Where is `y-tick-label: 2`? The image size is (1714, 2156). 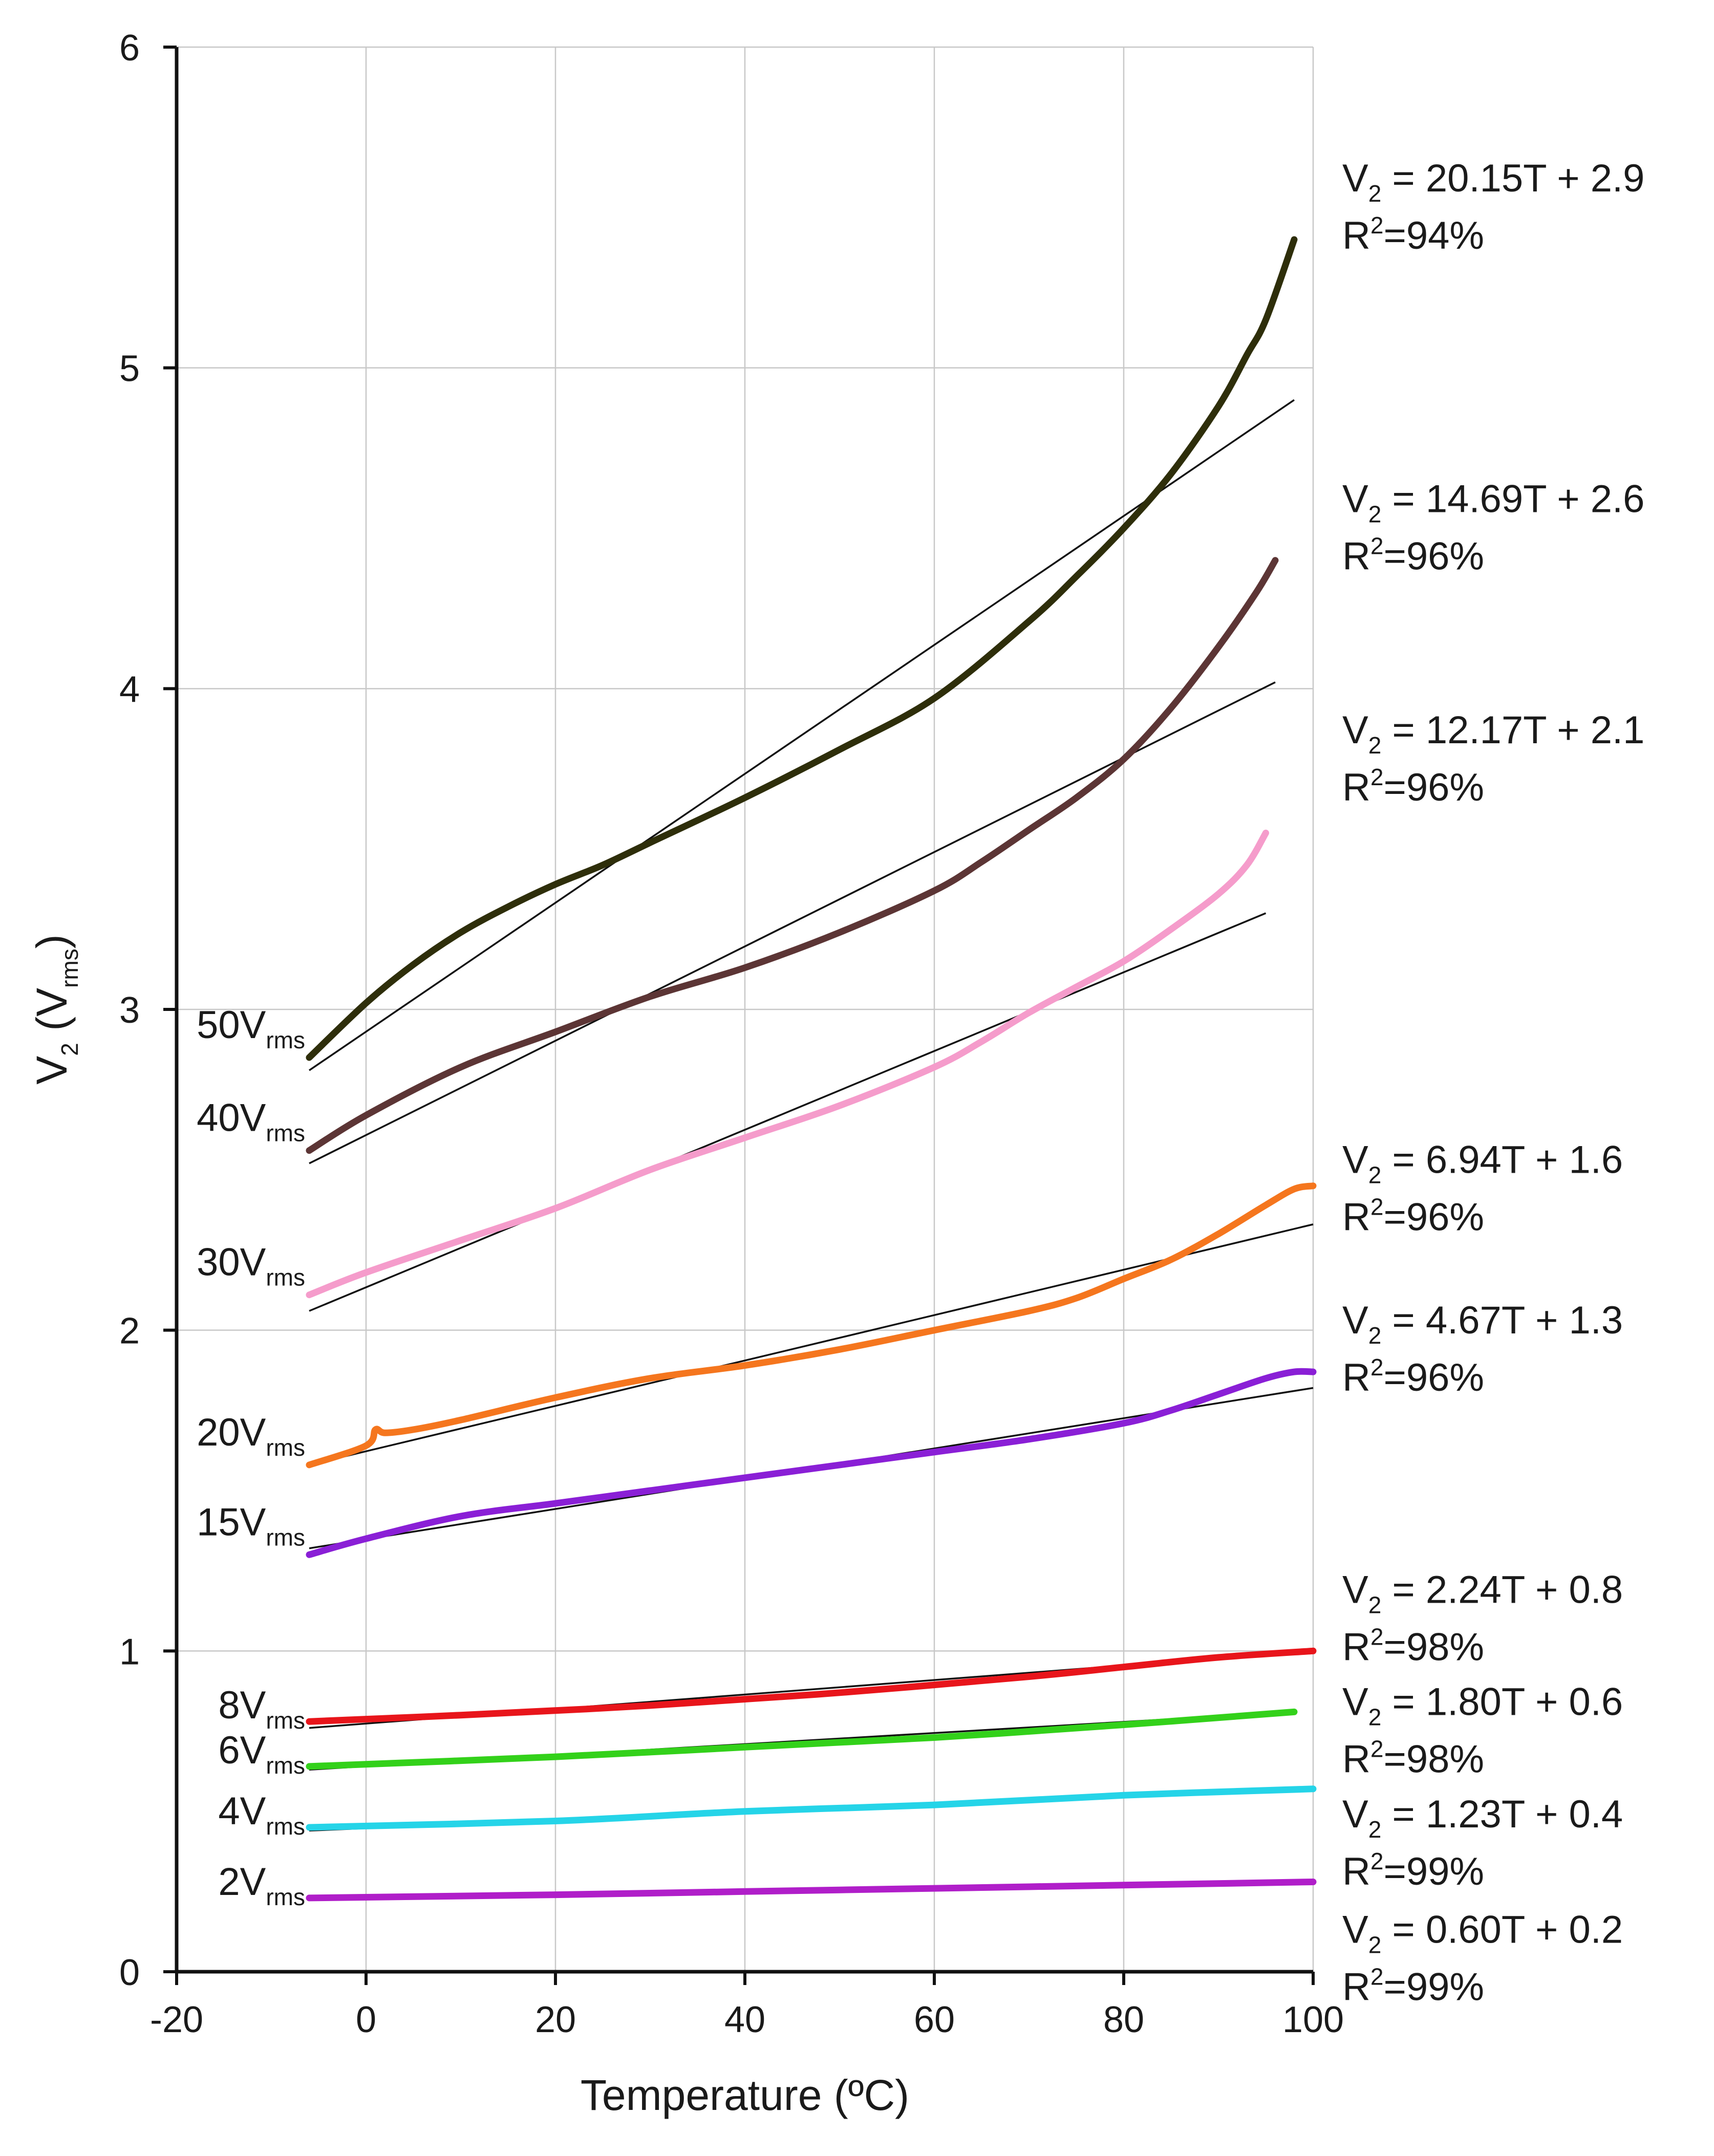 y-tick-label: 2 is located at coordinates (129, 1331).